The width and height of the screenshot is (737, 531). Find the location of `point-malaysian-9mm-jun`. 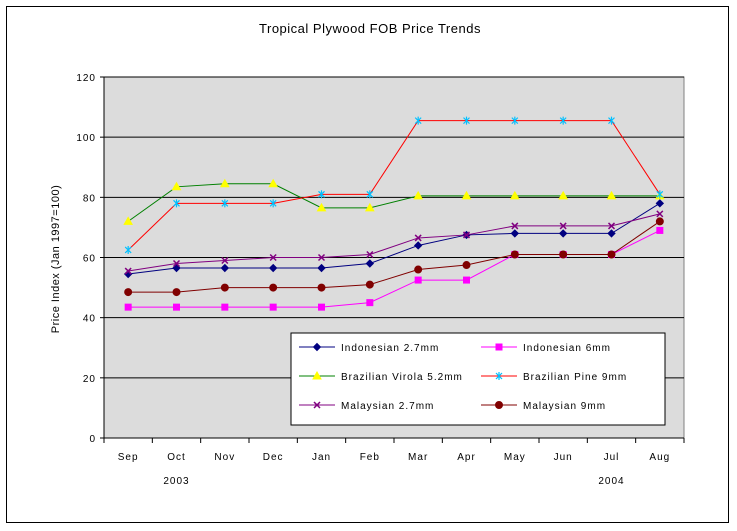

point-malaysian-9mm-jun is located at coordinates (563, 254).